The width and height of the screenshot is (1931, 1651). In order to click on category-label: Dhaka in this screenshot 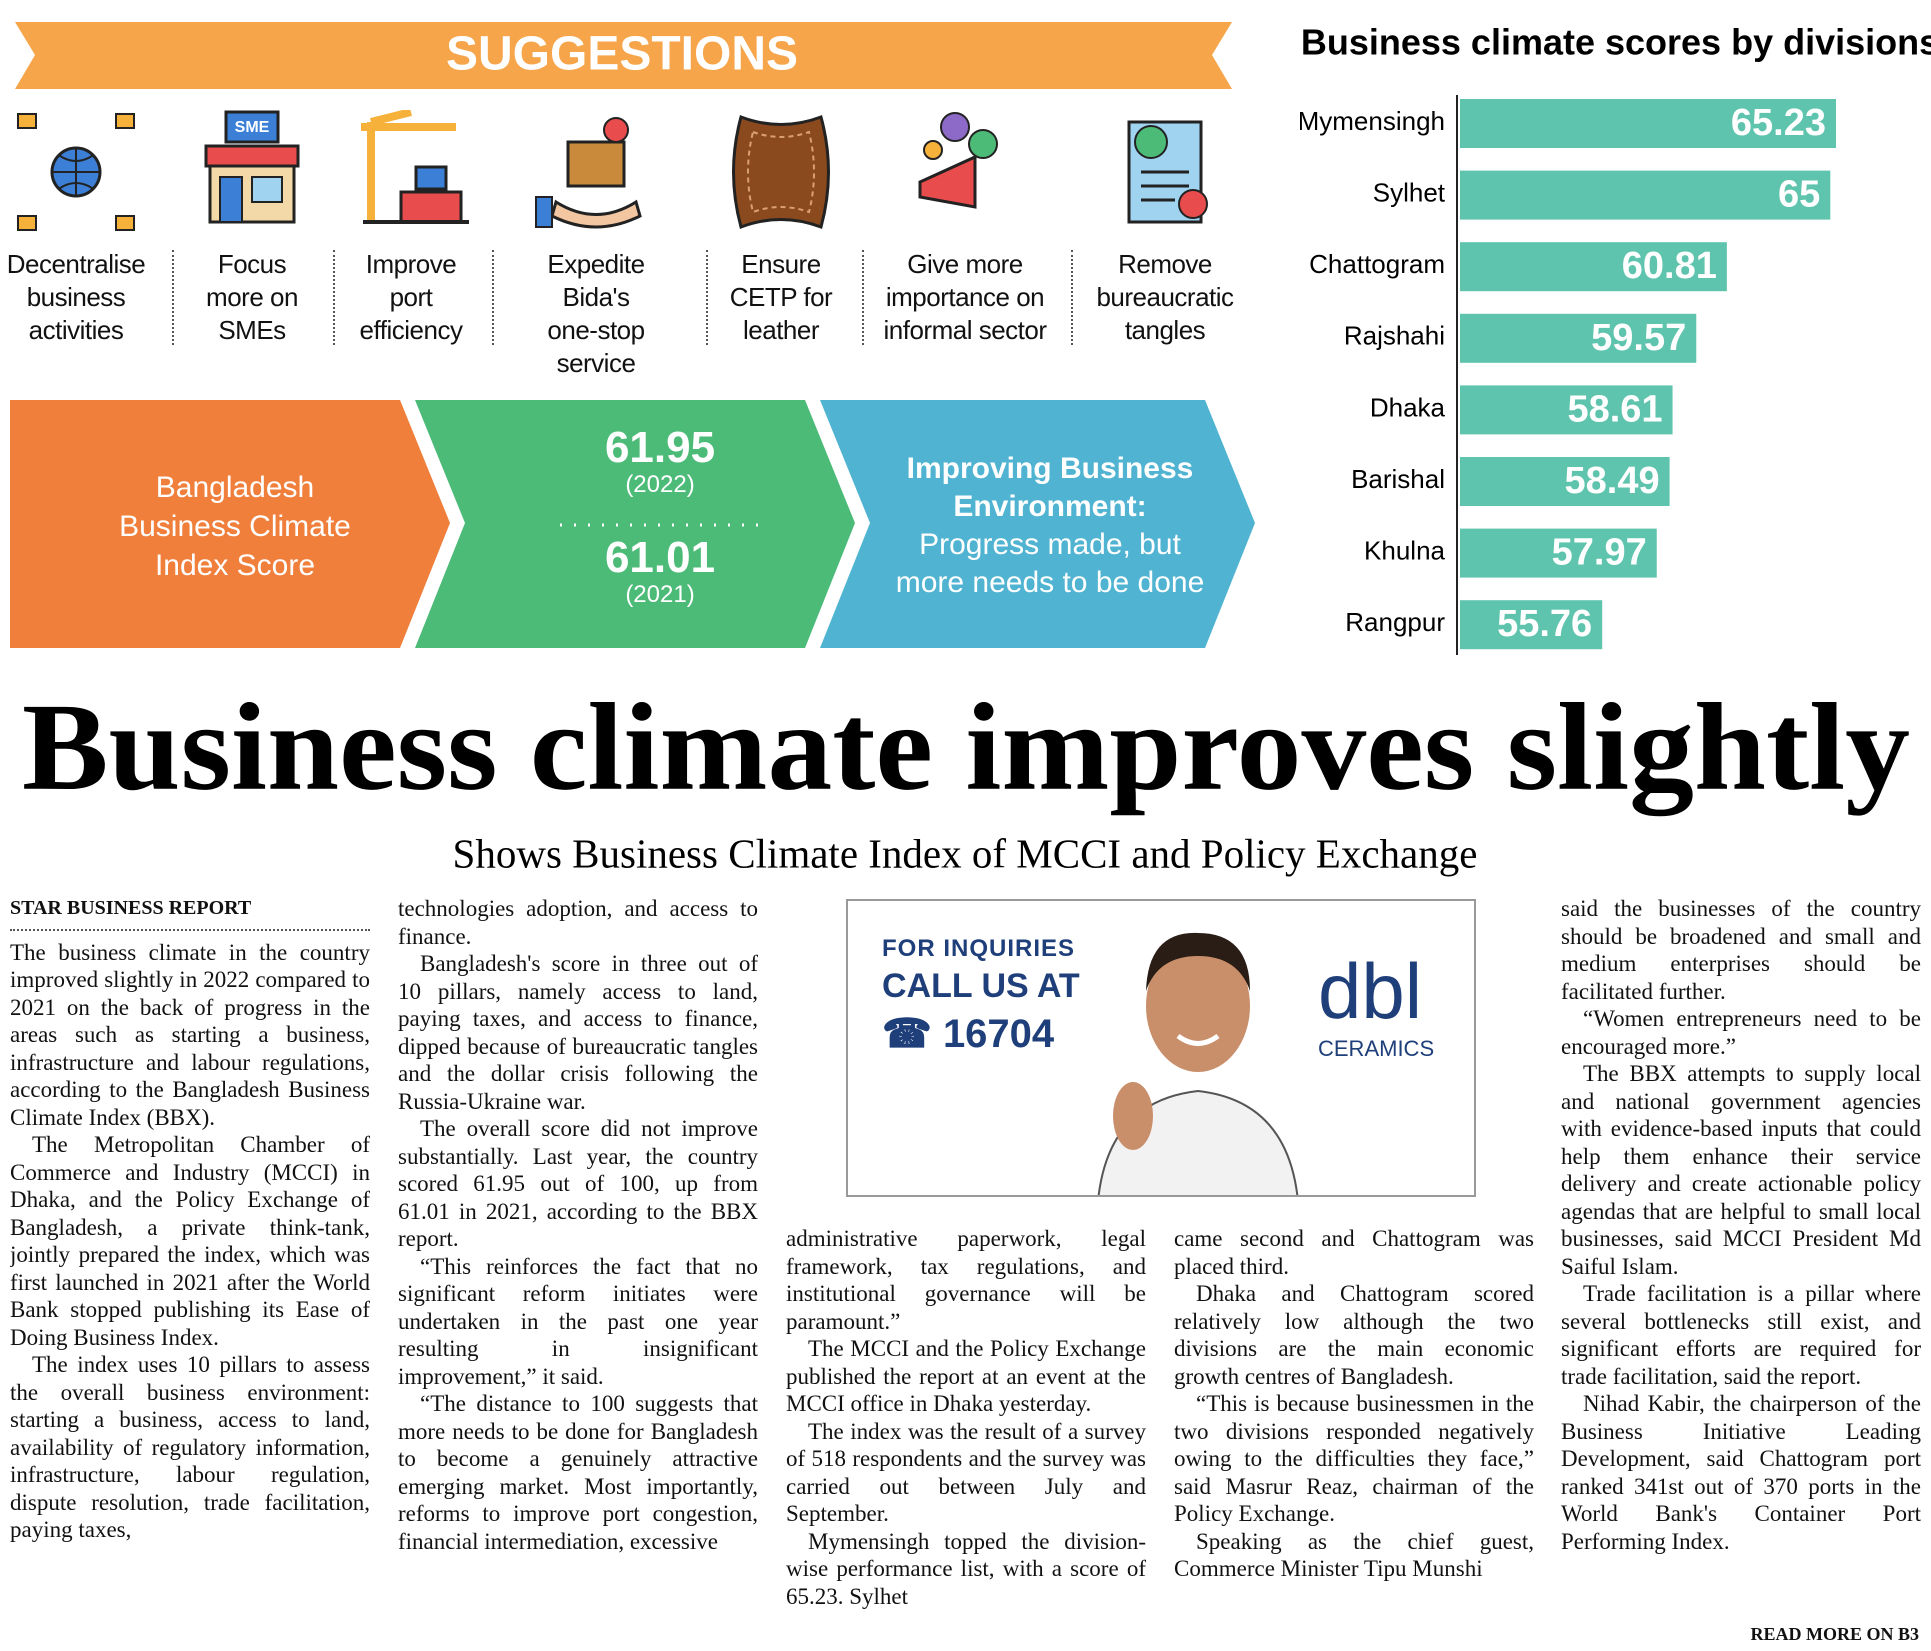, I will do `click(1408, 407)`.